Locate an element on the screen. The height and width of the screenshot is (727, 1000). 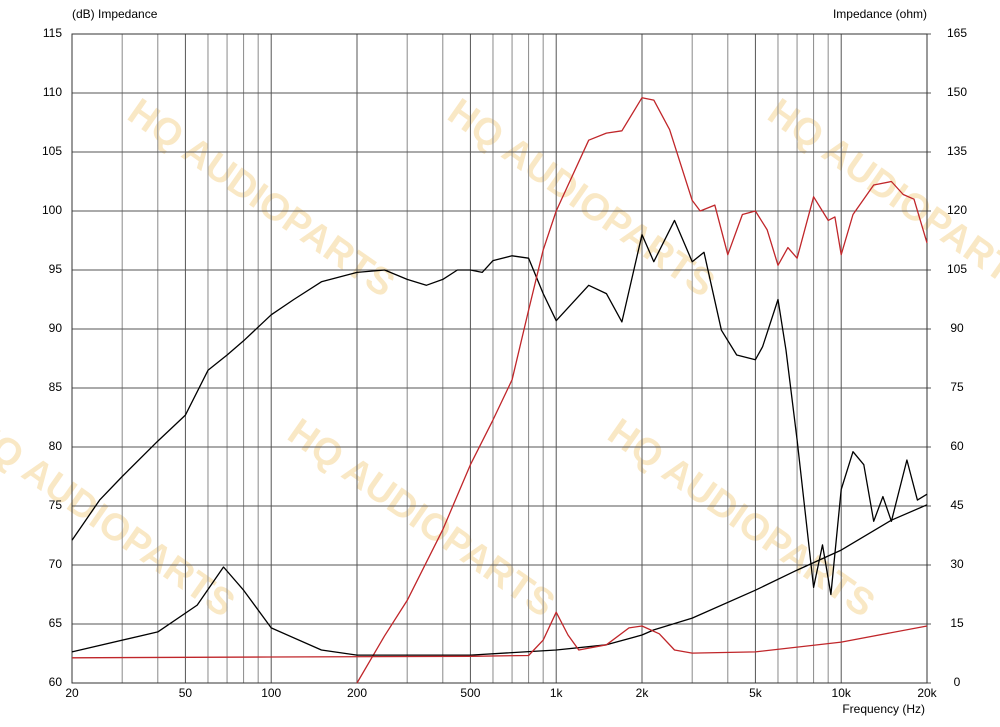
y2-tick-label: 0 is located at coordinates (957, 682).